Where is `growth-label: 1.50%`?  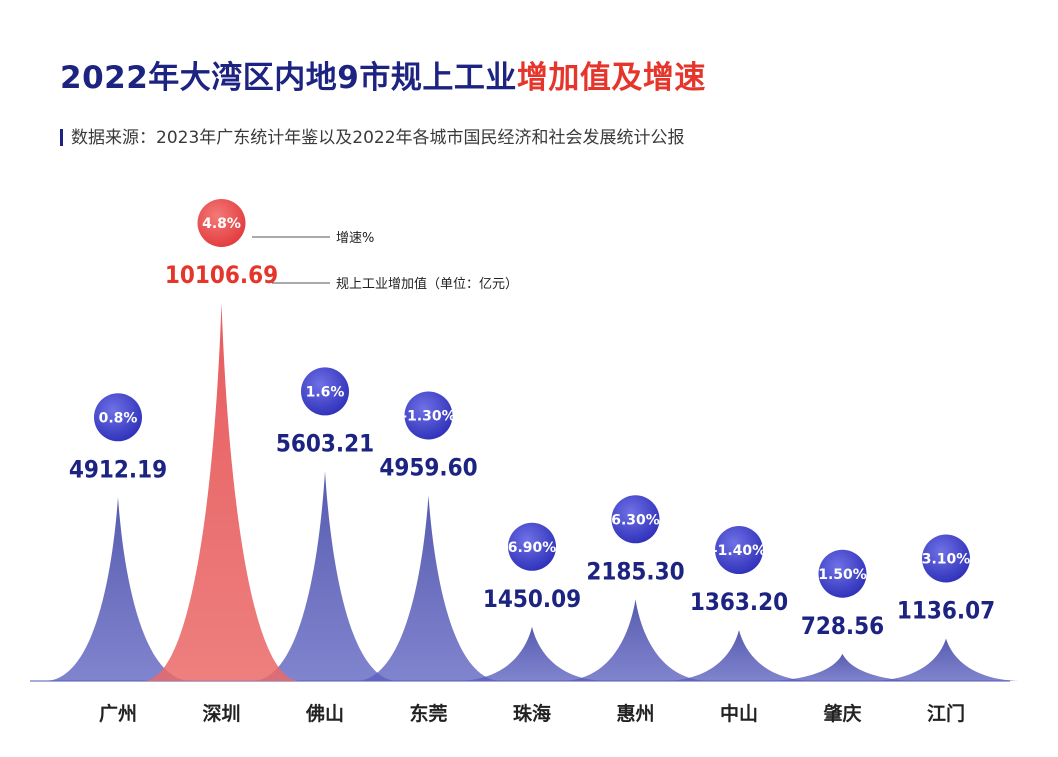 growth-label: 1.50% is located at coordinates (842, 575).